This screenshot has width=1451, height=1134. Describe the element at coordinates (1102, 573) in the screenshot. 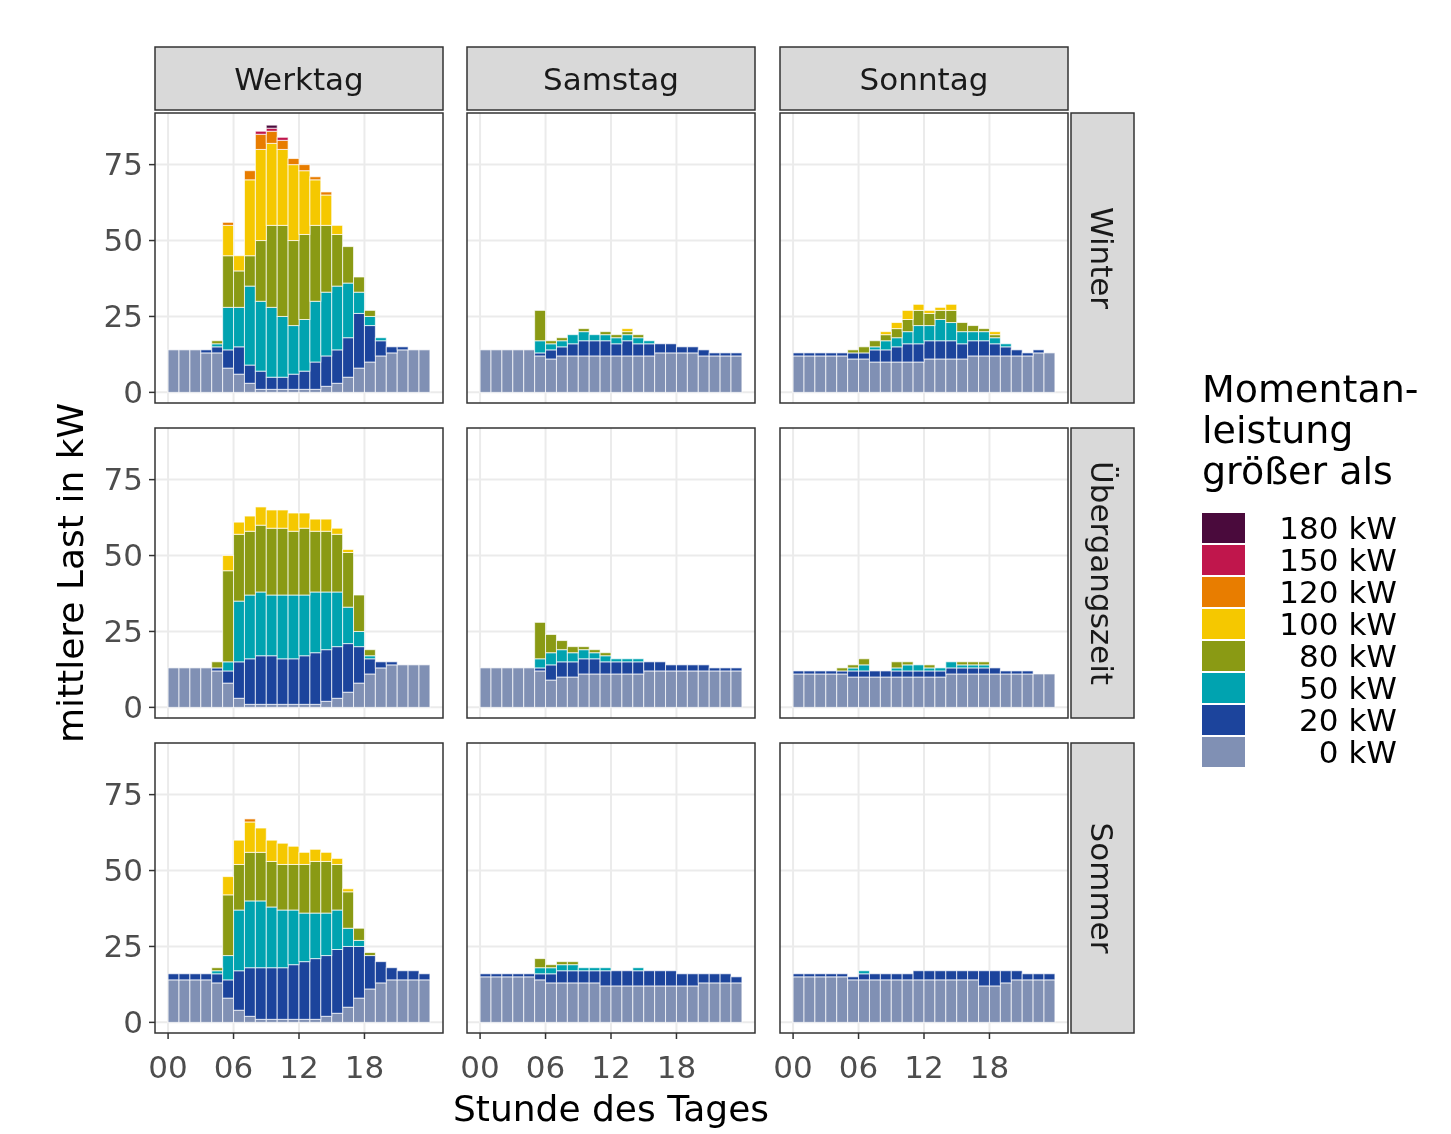

I see `y2-axis-title: Übergangszeit` at that location.